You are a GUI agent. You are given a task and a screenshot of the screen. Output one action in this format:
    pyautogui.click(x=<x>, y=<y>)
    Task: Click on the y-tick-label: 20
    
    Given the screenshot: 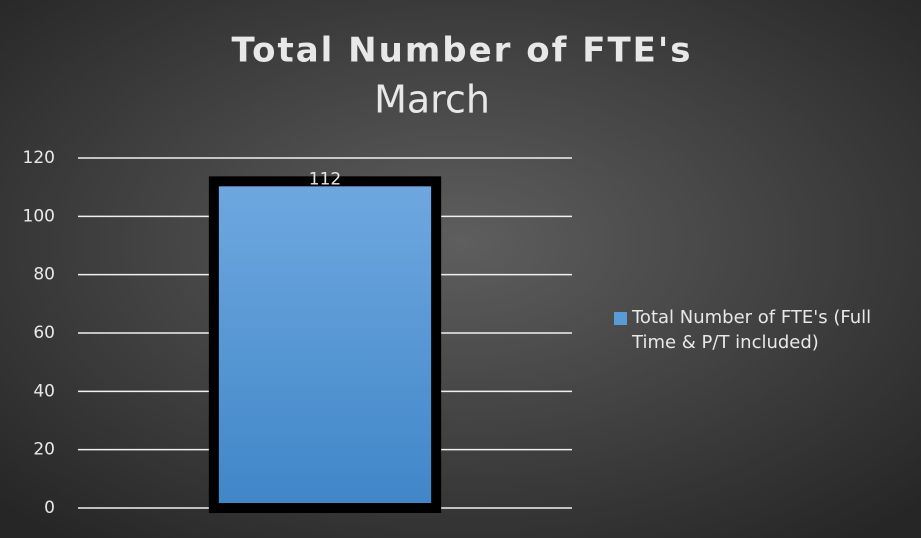 What is the action you would take?
    pyautogui.click(x=44, y=450)
    